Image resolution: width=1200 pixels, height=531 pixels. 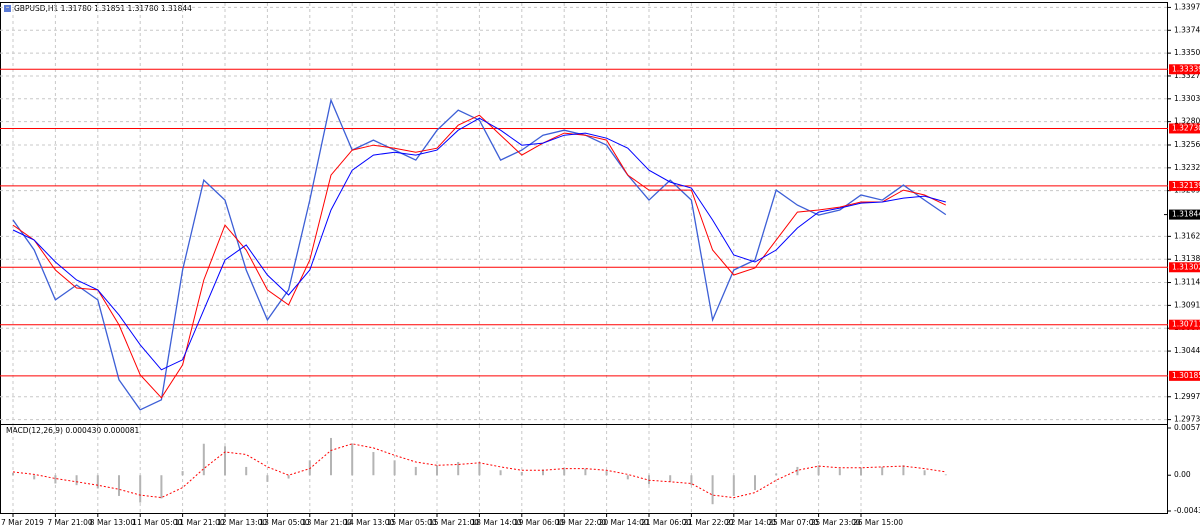 What do you see at coordinates (1186, 324) in the screenshot?
I see `level-label: 1.30711` at bounding box center [1186, 324].